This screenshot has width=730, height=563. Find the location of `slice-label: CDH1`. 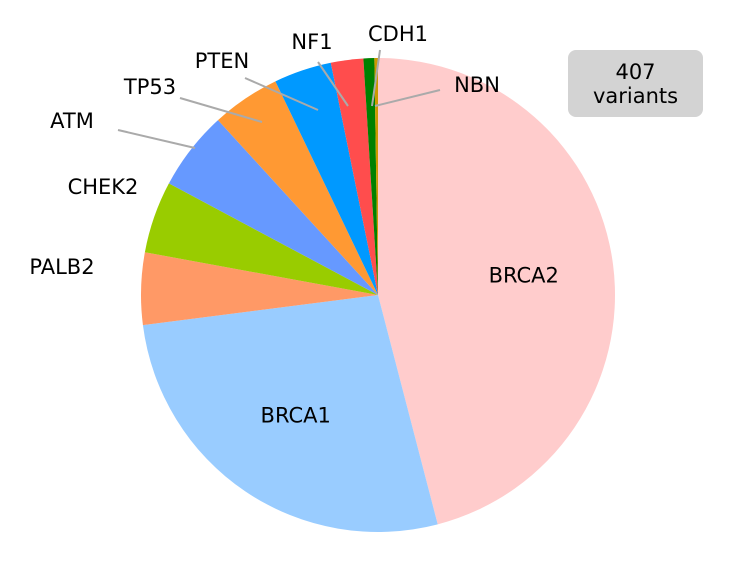

slice-label: CDH1 is located at coordinates (398, 34).